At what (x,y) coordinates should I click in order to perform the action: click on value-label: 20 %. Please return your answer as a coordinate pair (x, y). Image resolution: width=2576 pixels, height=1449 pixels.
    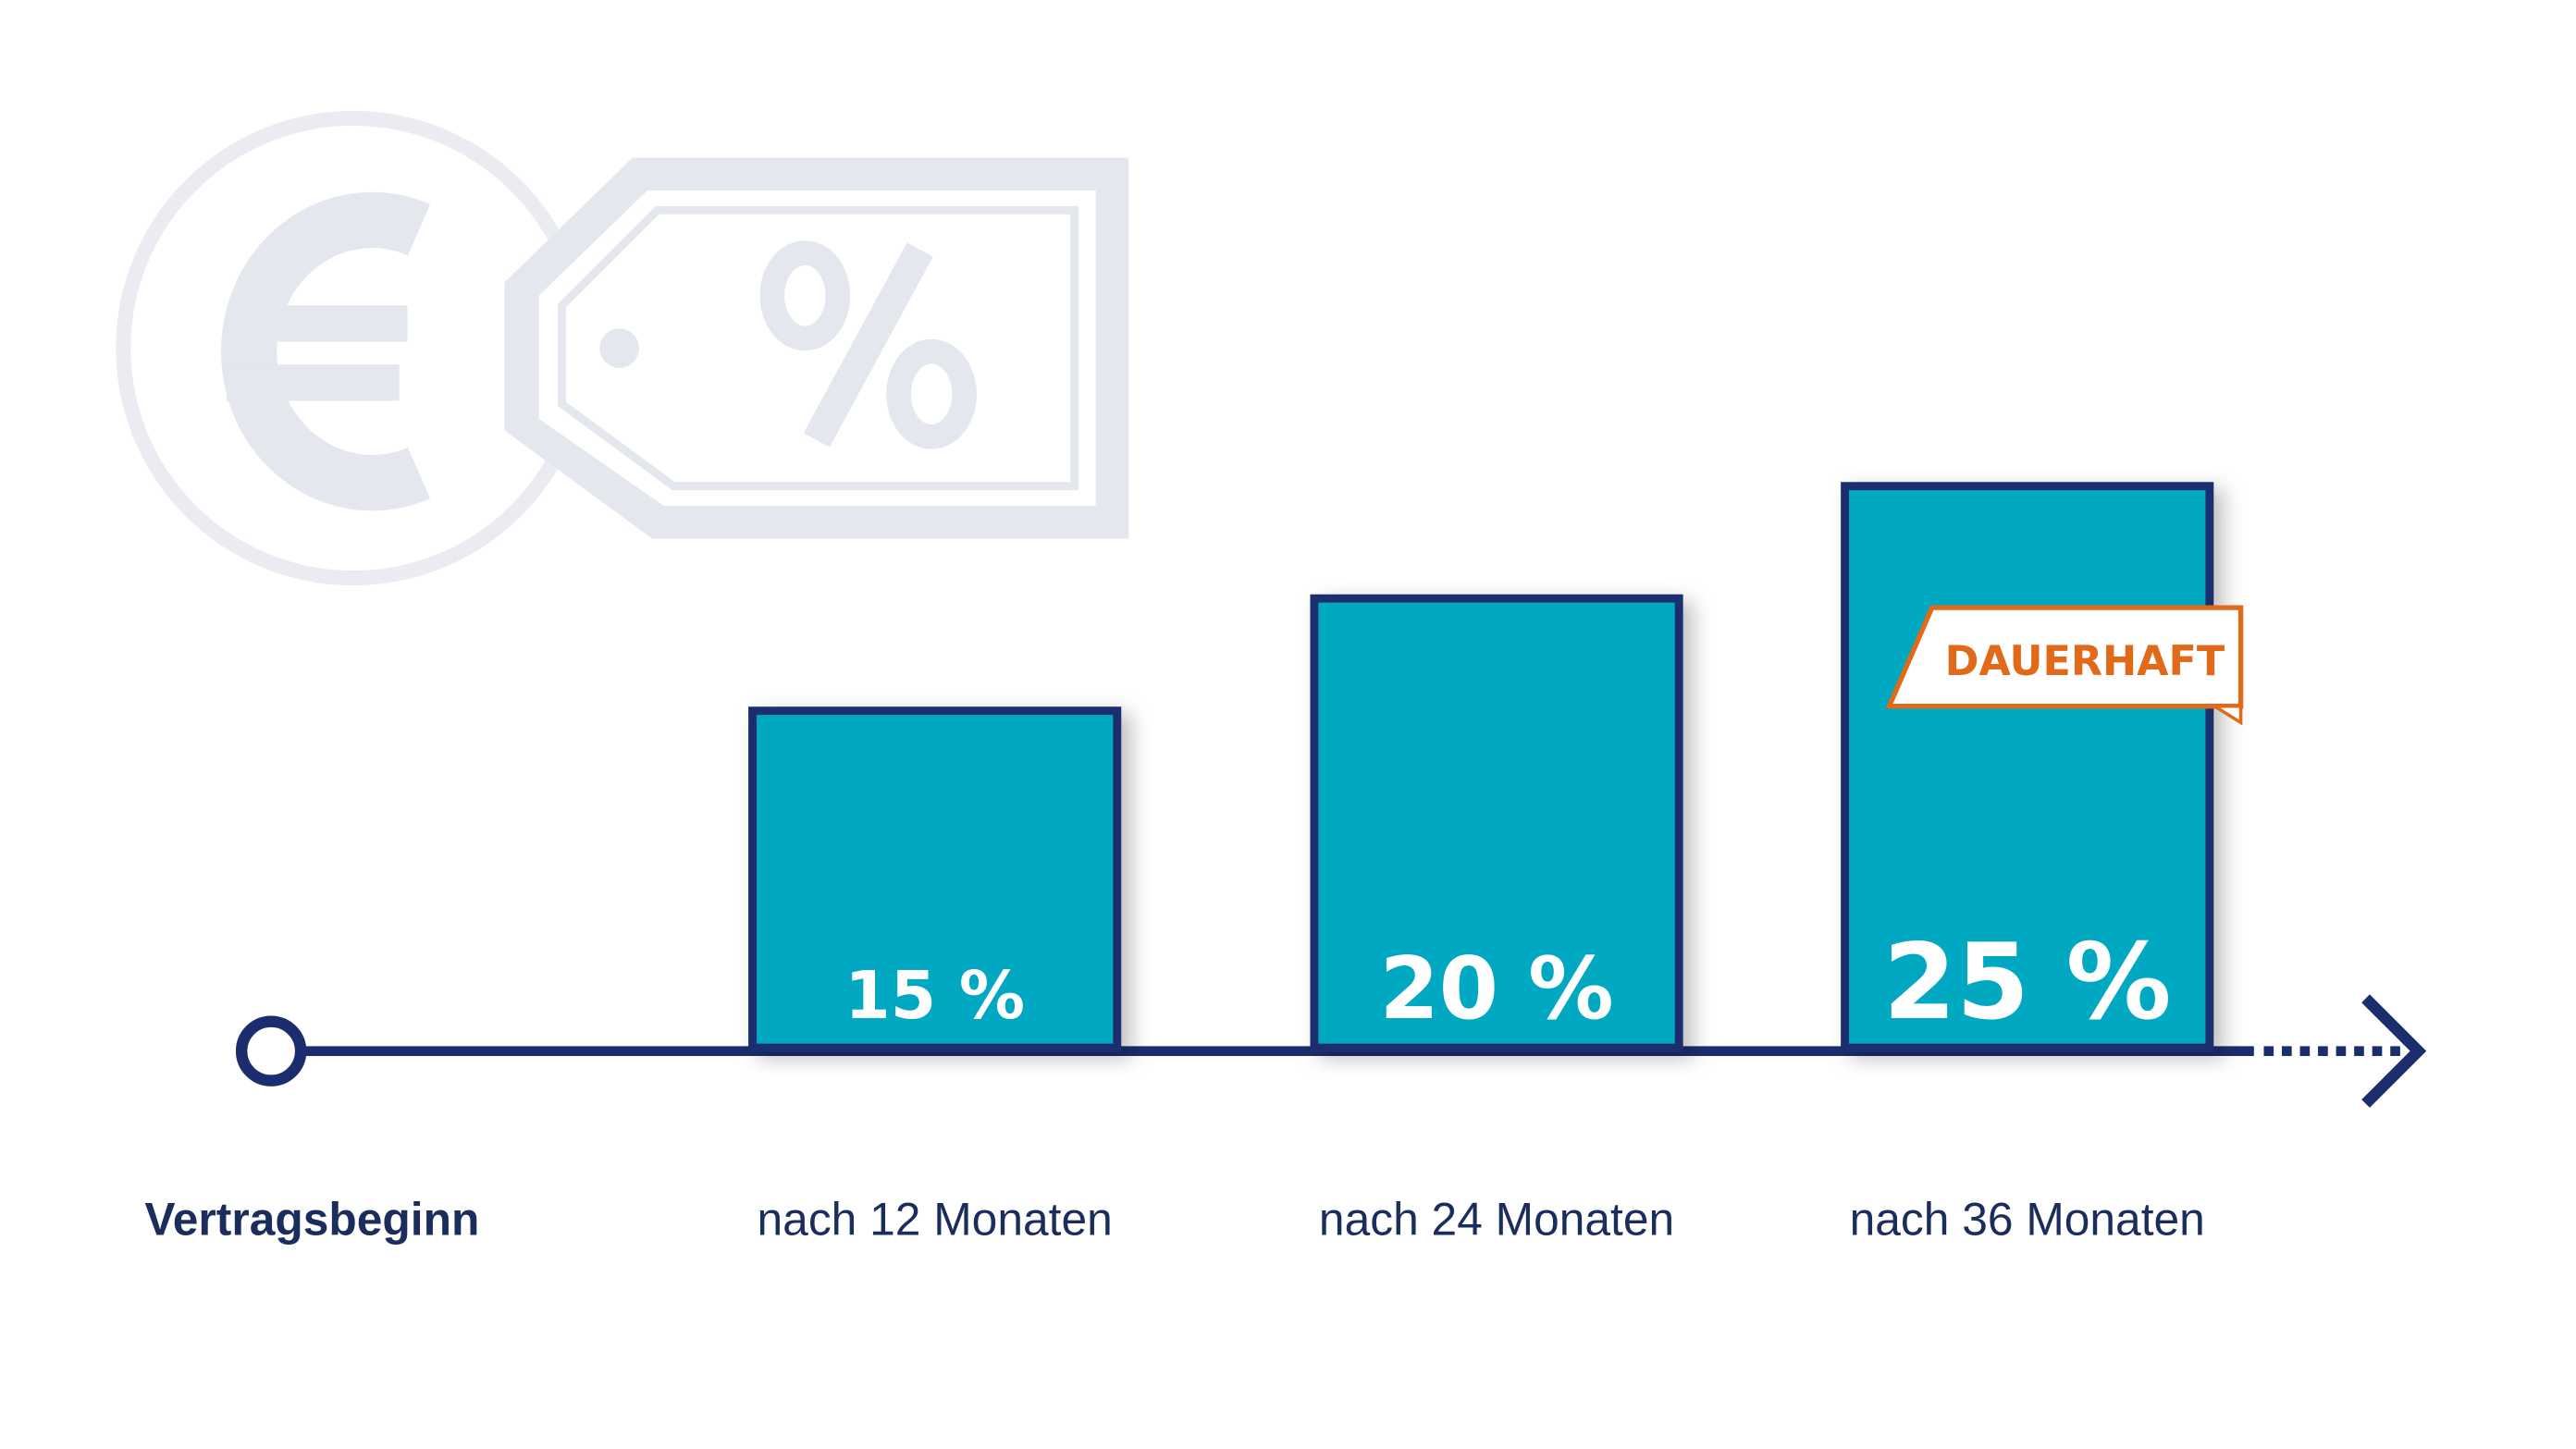
    Looking at the image, I should click on (1496, 988).